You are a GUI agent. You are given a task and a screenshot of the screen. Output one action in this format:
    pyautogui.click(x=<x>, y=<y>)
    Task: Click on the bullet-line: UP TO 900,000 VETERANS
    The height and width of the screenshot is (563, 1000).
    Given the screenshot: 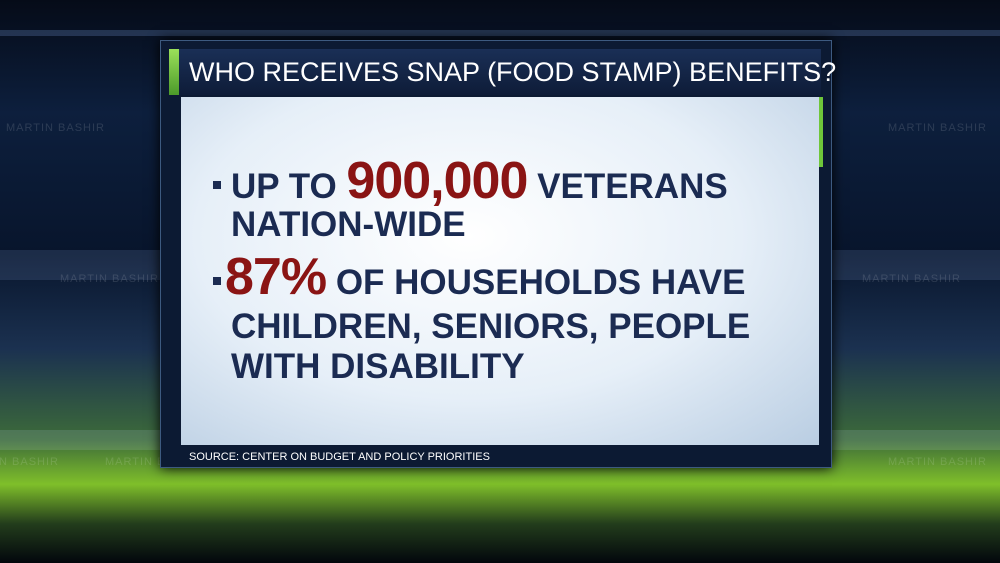 What is the action you would take?
    pyautogui.click(x=479, y=181)
    